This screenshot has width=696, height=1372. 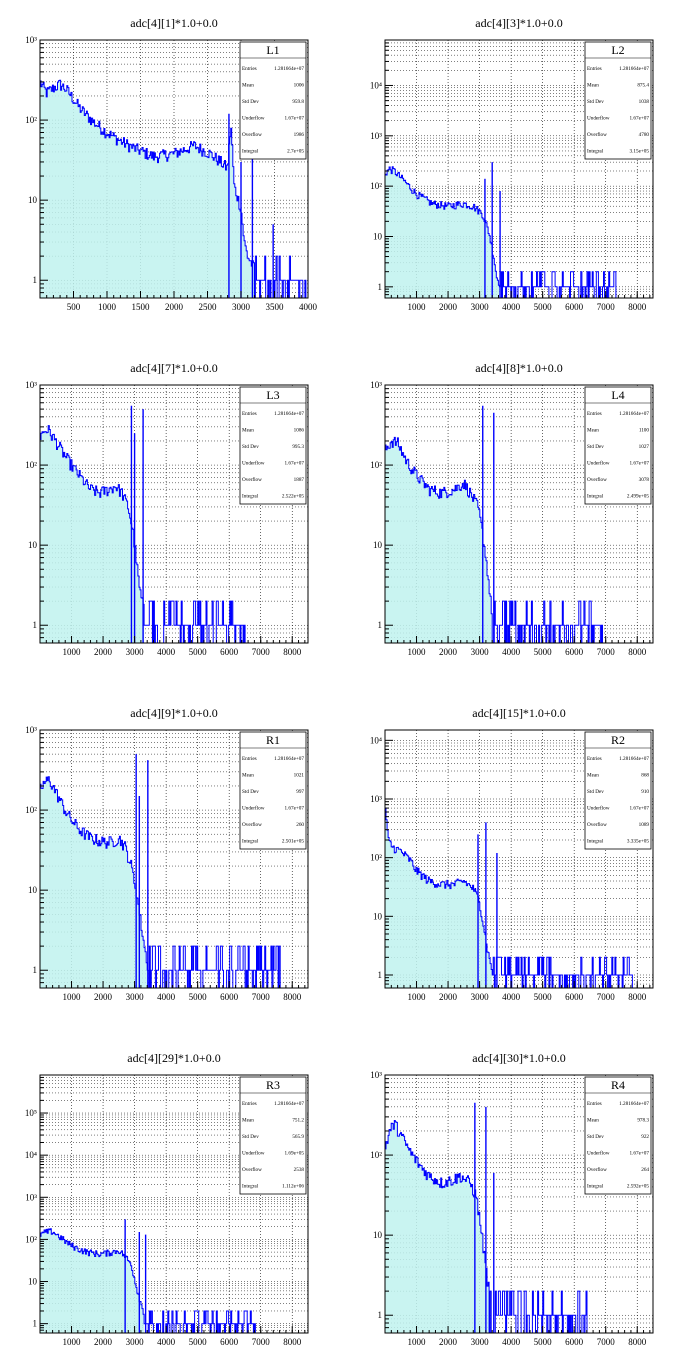 What do you see at coordinates (141, 307) in the screenshot?
I see `x-tick-label: 1500` at bounding box center [141, 307].